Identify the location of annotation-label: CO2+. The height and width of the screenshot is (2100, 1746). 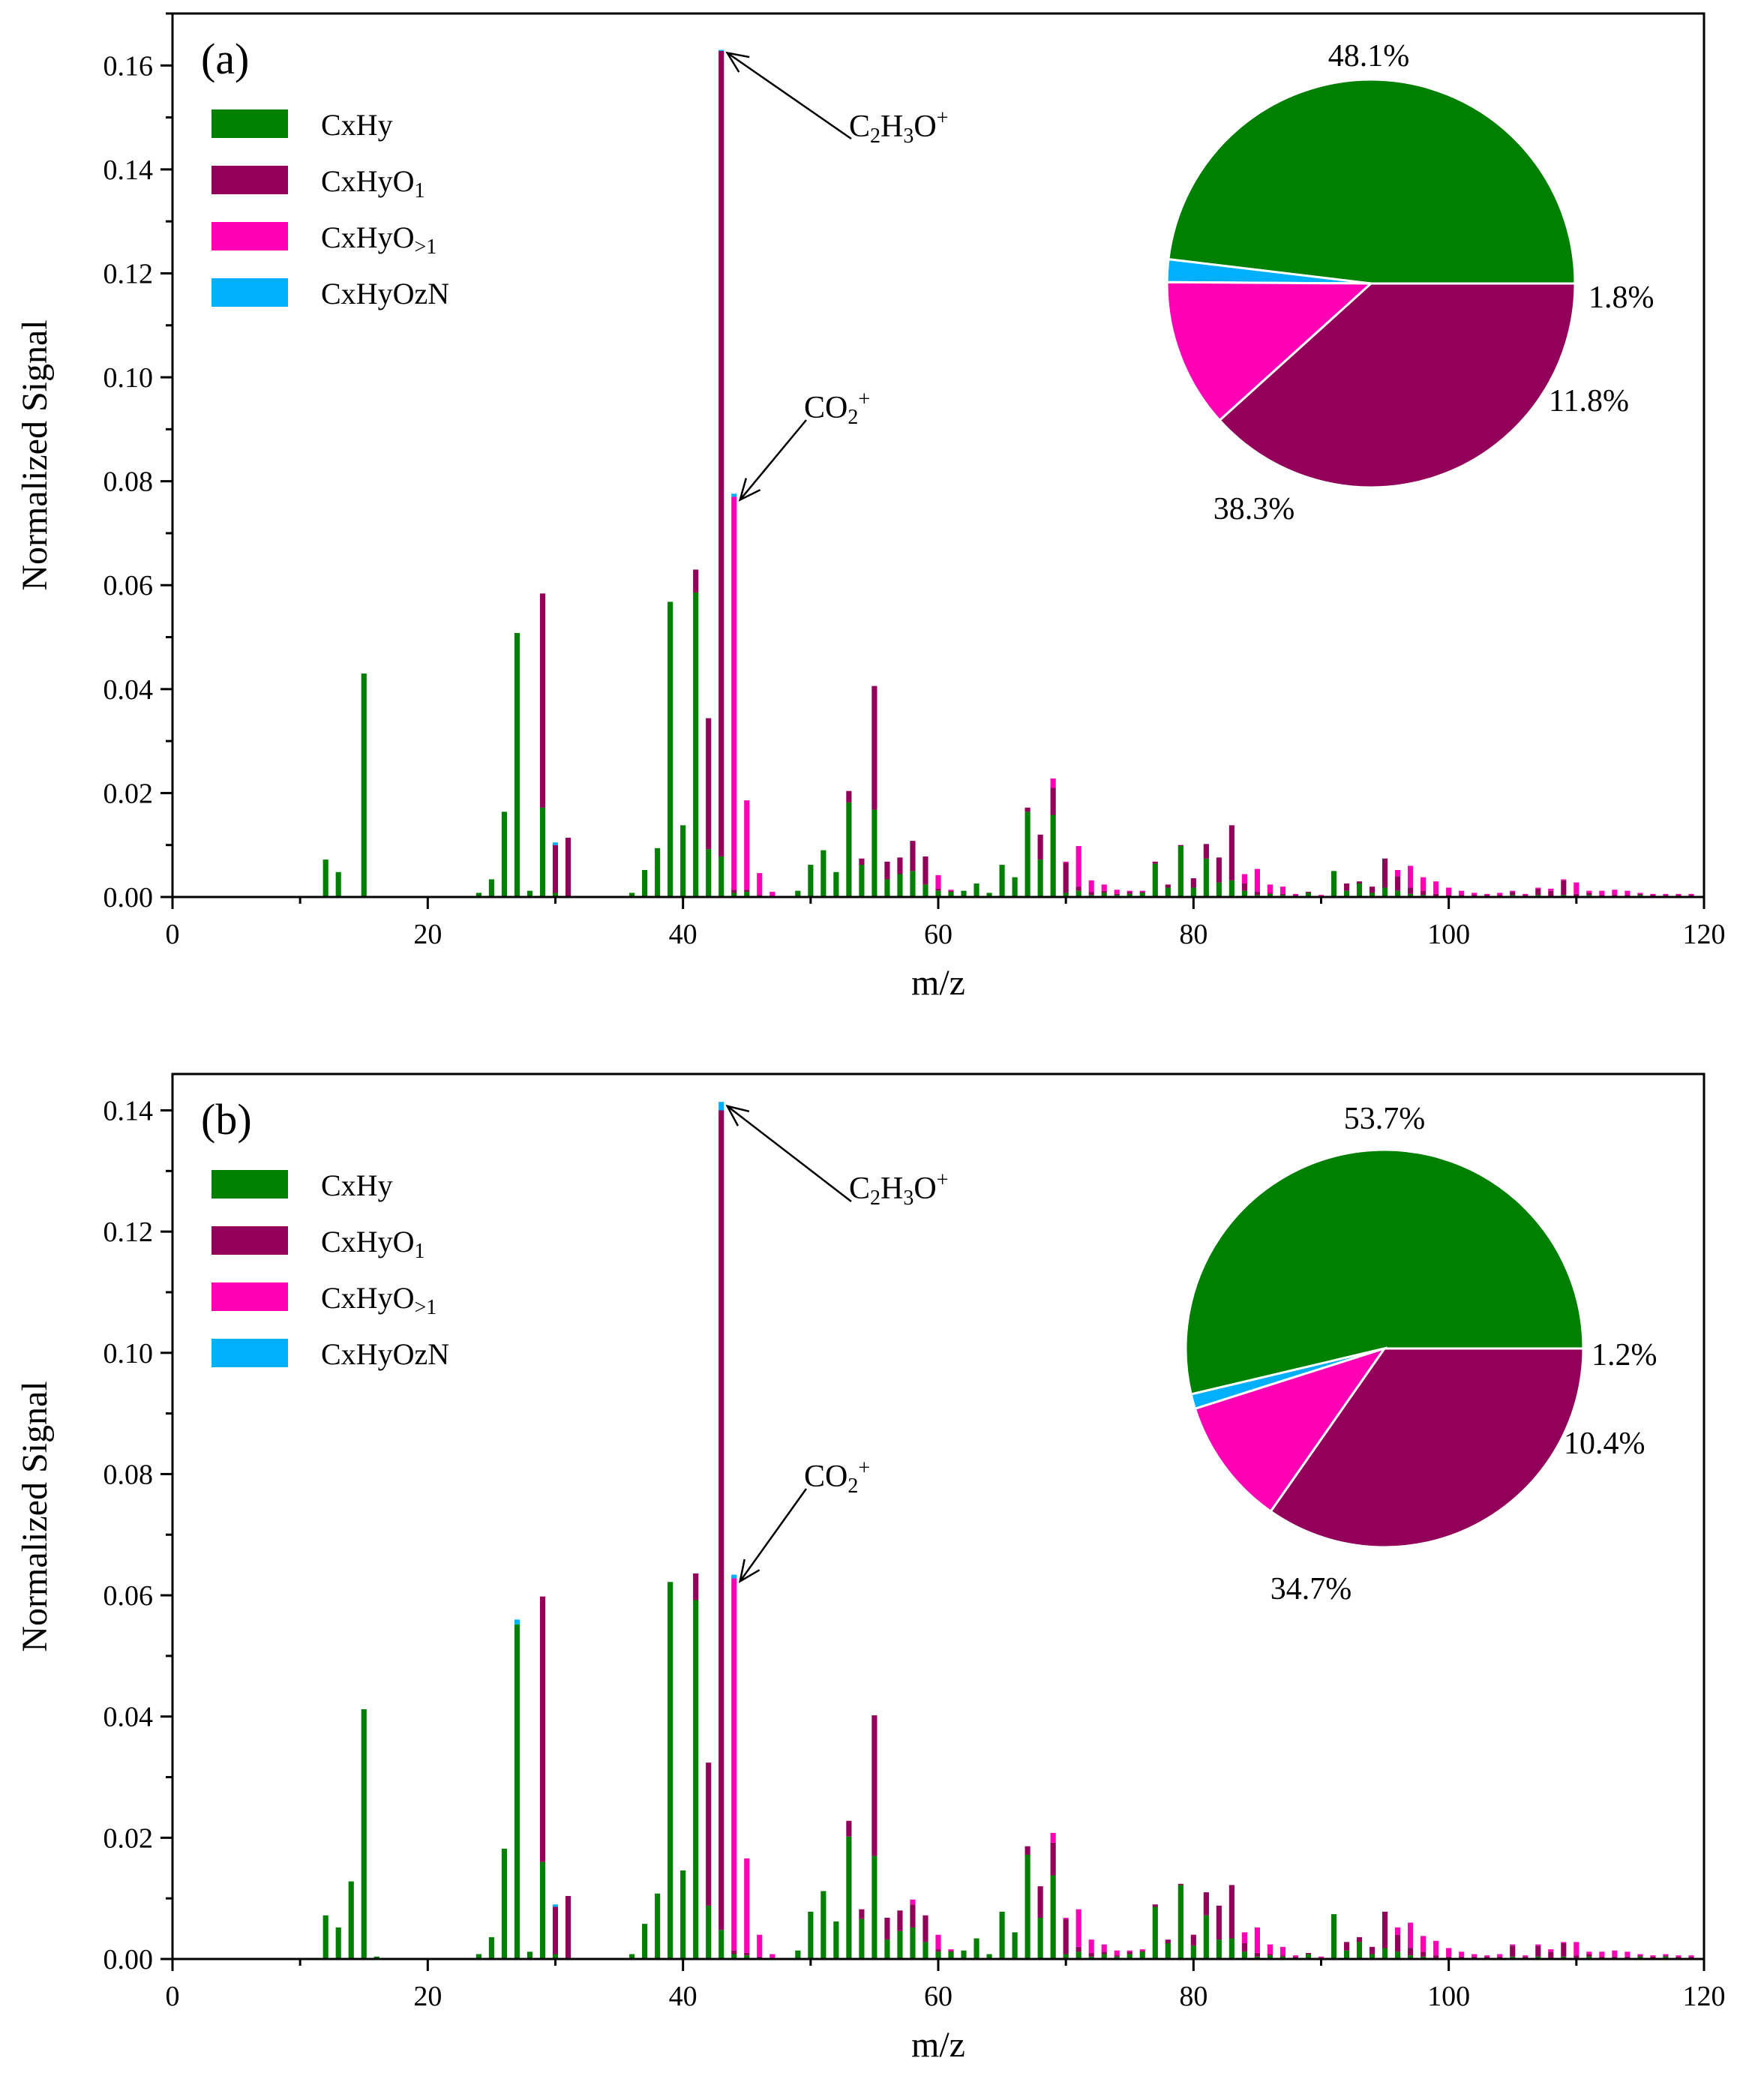
(837, 408).